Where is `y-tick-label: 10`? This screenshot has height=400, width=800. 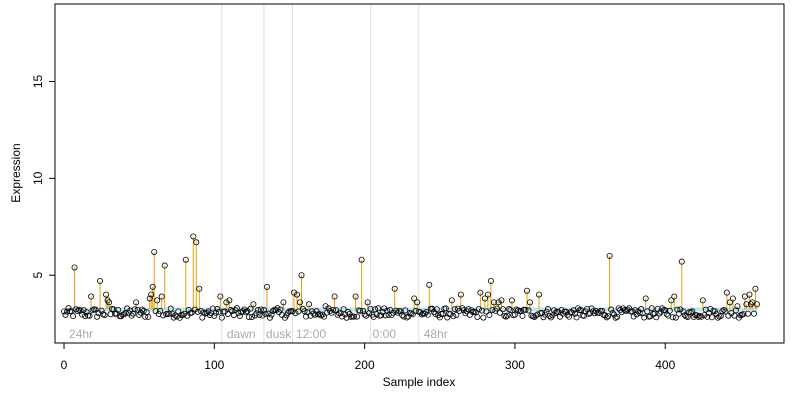 y-tick-label: 10 is located at coordinates (38, 178).